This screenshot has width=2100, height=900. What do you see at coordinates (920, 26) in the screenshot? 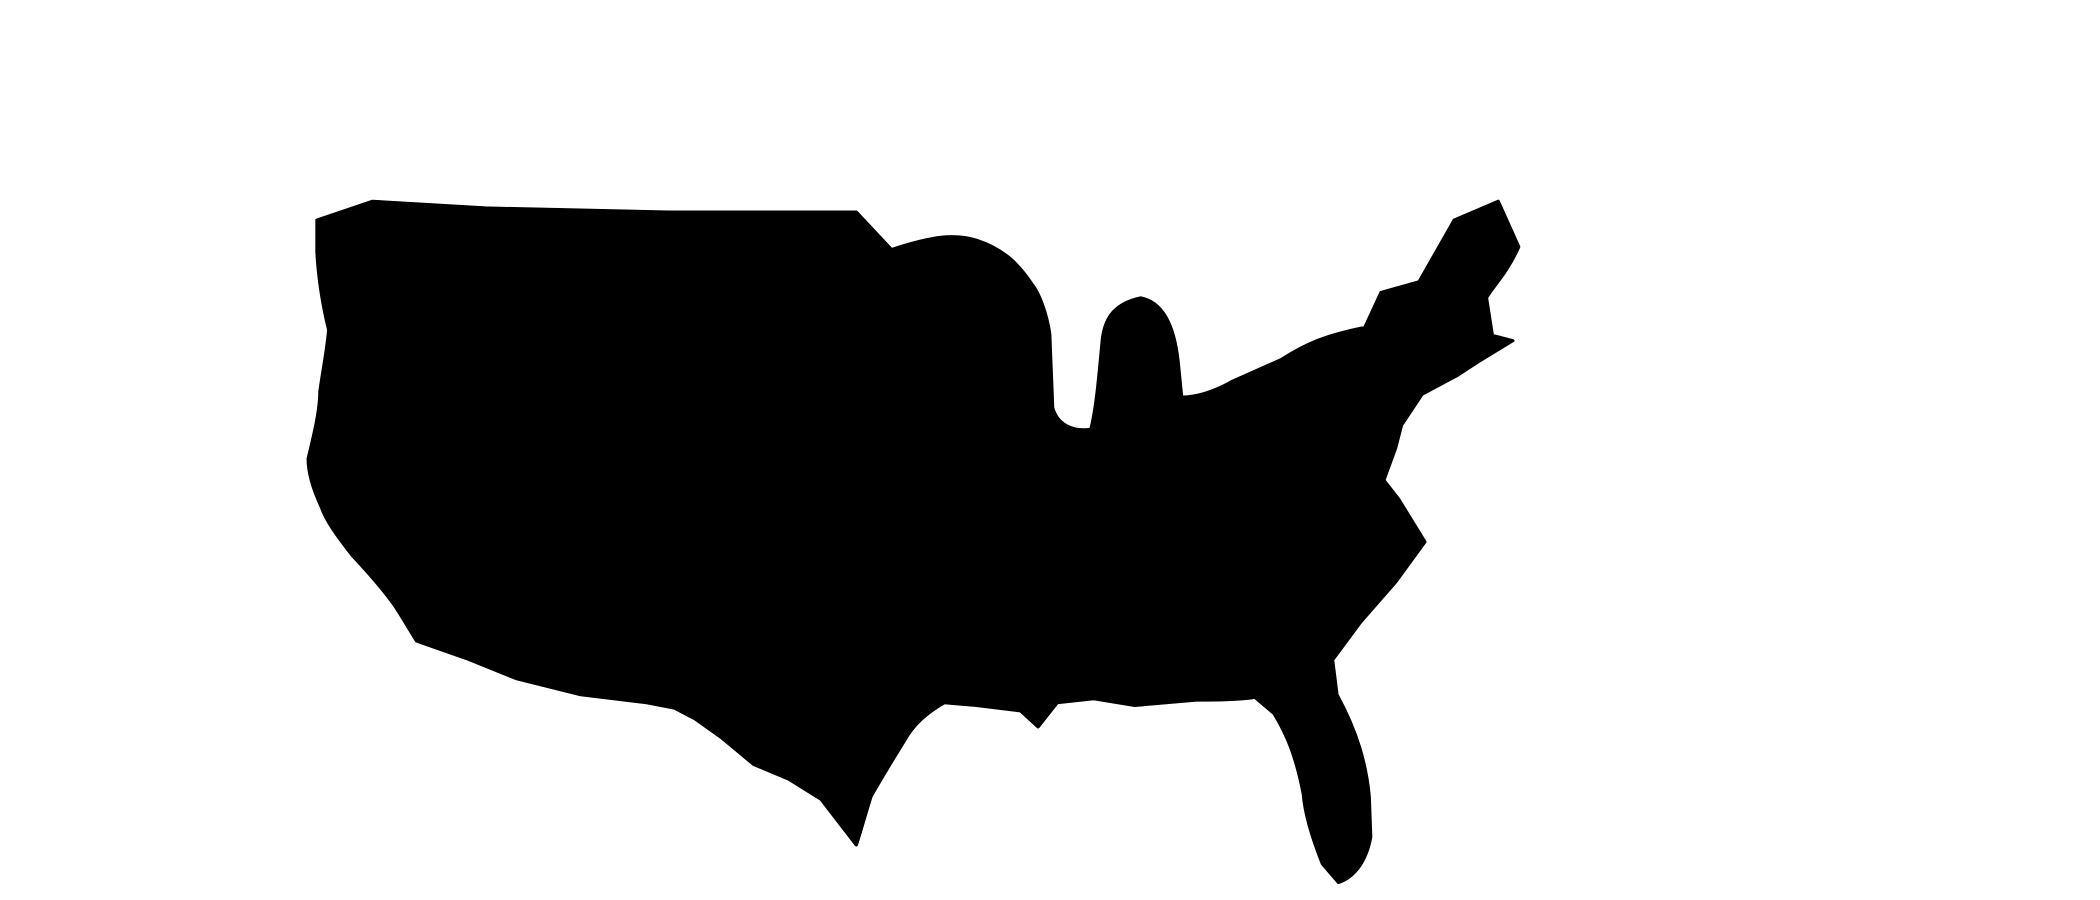
I see `header` at bounding box center [920, 26].